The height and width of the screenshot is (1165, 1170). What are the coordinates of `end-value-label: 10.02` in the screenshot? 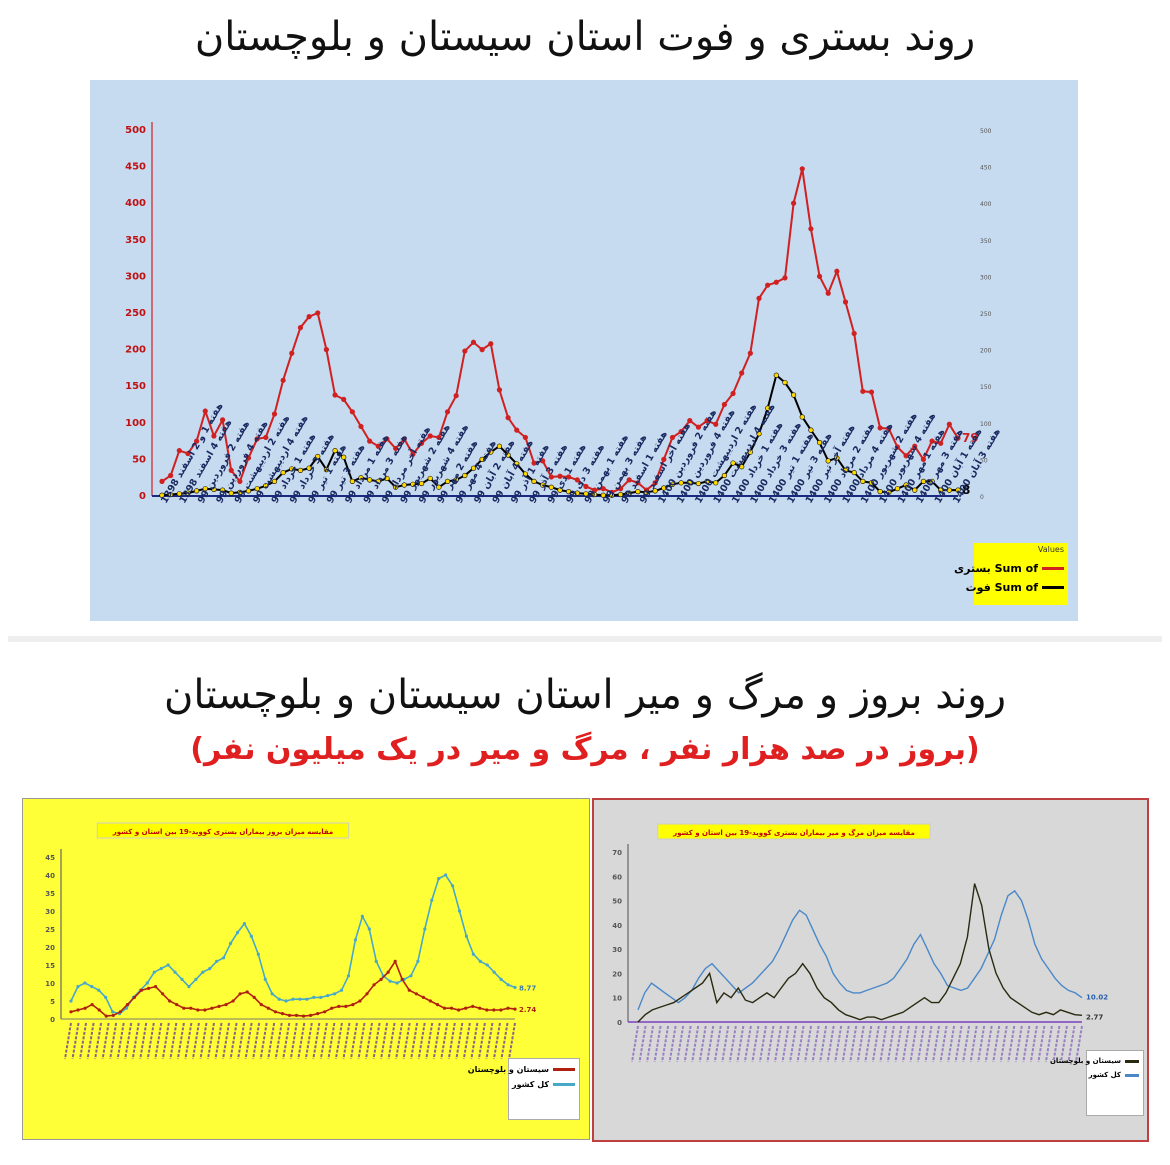 It's located at (1097, 998).